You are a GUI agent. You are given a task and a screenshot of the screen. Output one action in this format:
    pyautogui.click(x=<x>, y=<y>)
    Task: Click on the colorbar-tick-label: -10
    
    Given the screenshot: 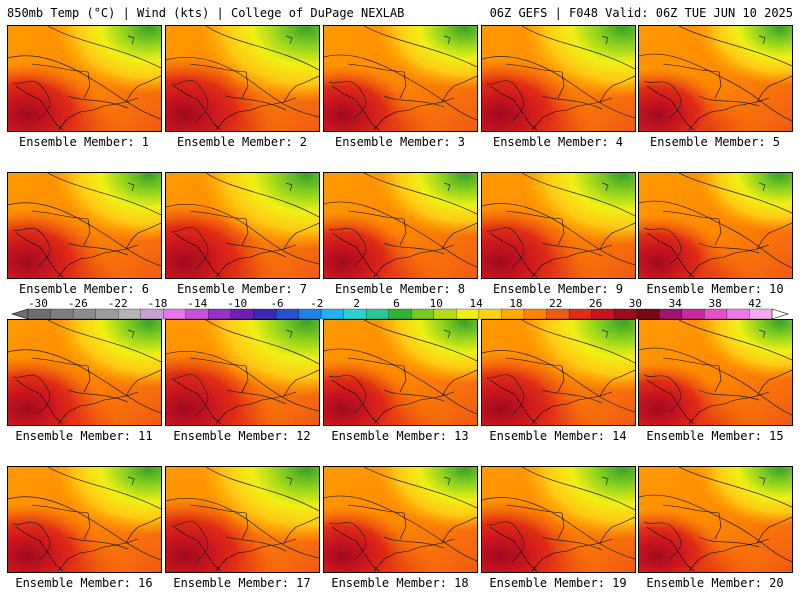 What is the action you would take?
    pyautogui.click(x=237, y=304)
    